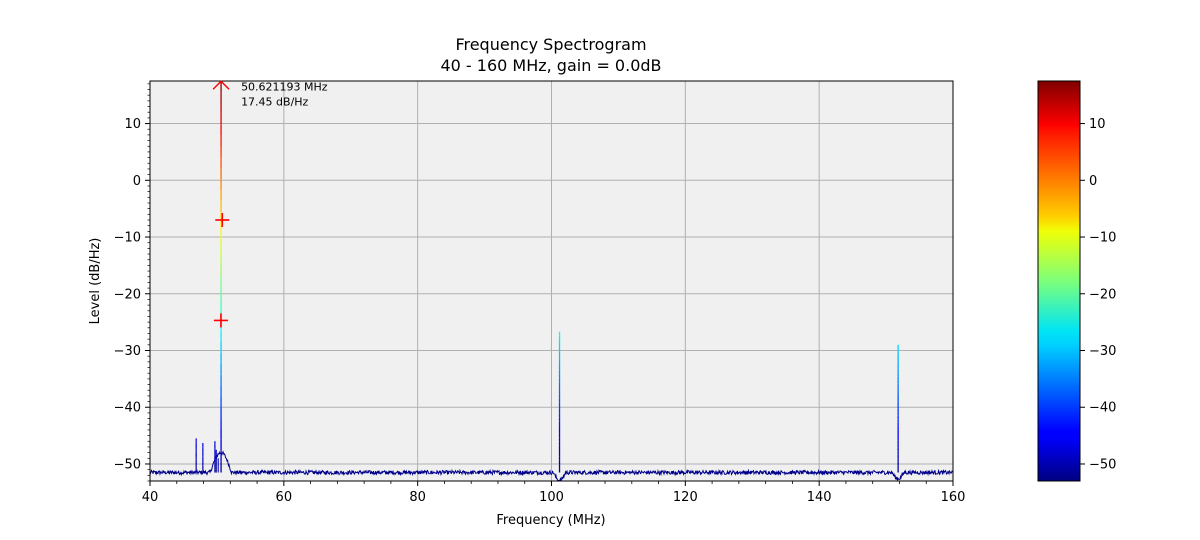 The height and width of the screenshot is (540, 1200). Describe the element at coordinates (221, 85) in the screenshot. I see `annotation-arrow` at that location.